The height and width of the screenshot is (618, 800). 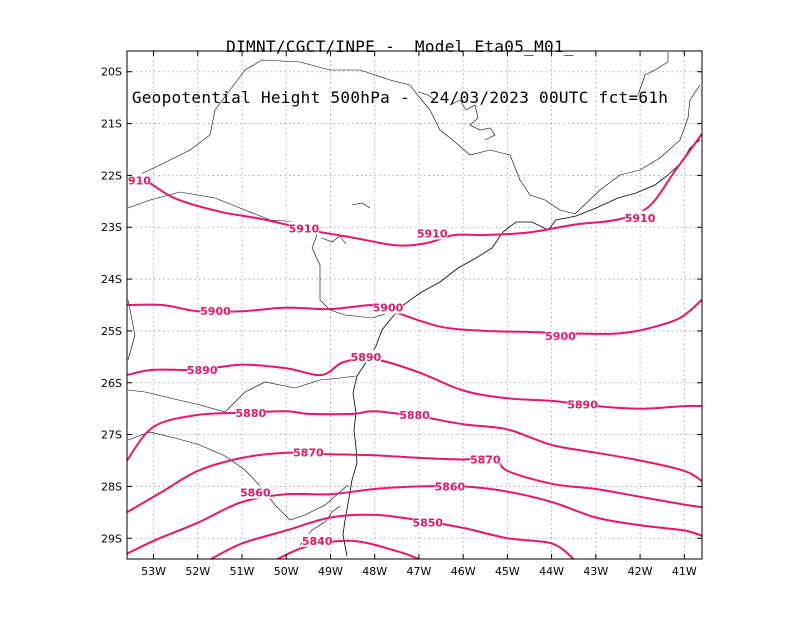 What do you see at coordinates (111, 279) in the screenshot?
I see `y-tick-label: 24S` at bounding box center [111, 279].